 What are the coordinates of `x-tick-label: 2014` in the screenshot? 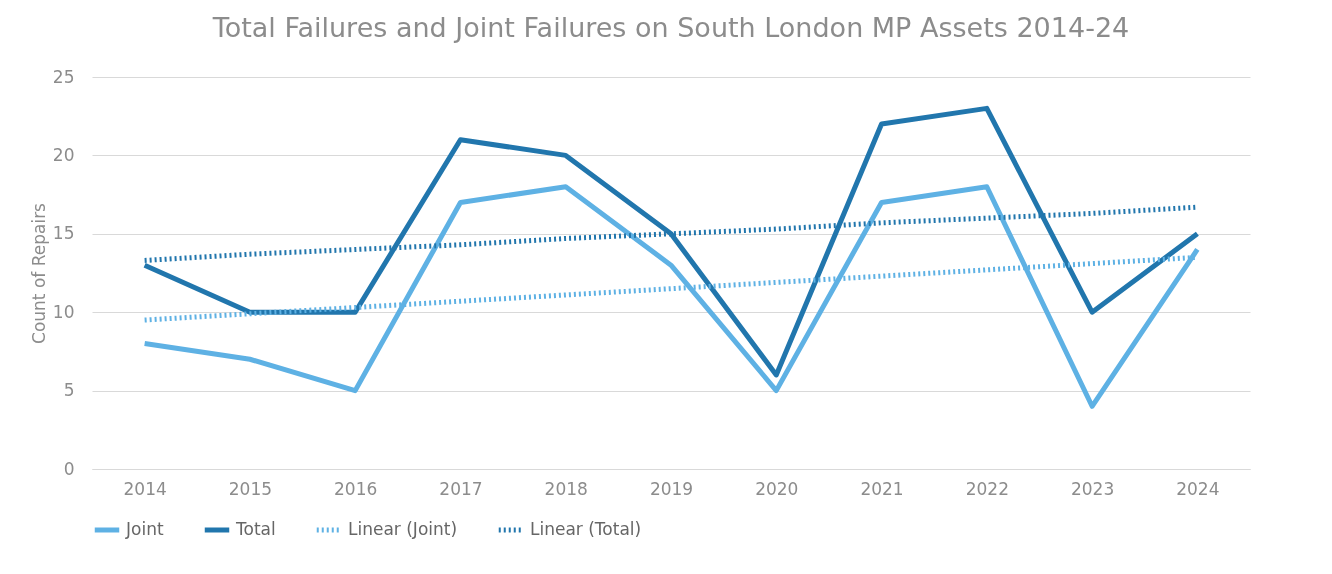 It's located at (145, 488).